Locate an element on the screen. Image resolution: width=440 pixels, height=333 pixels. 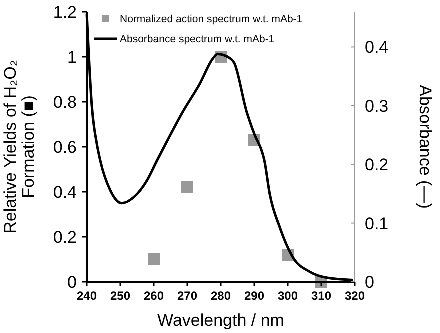
x-tick-label: 310 is located at coordinates (321, 296).